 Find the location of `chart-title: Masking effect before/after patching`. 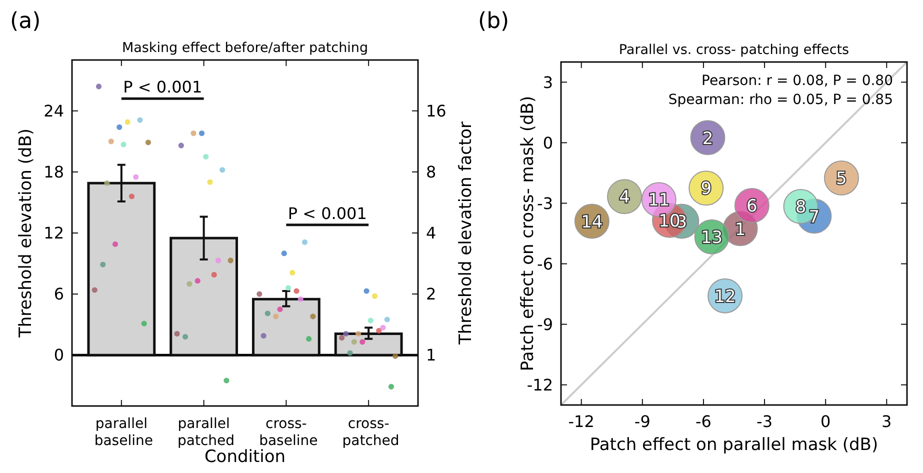

chart-title: Masking effect before/after patching is located at coordinates (245, 48).